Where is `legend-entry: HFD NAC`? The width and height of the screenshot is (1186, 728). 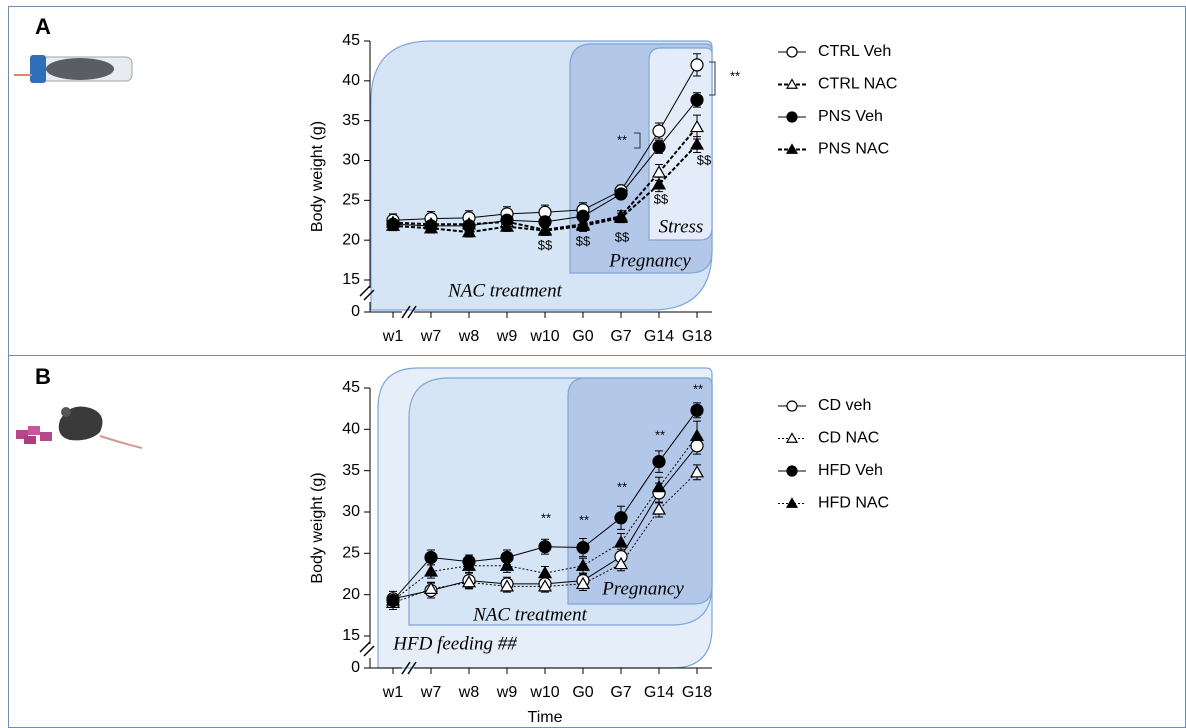 legend-entry: HFD NAC is located at coordinates (833, 503).